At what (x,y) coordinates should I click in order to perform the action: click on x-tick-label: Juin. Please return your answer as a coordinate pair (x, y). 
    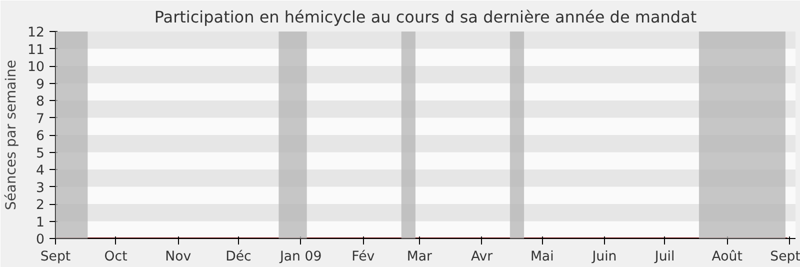
    Looking at the image, I should click on (604, 257).